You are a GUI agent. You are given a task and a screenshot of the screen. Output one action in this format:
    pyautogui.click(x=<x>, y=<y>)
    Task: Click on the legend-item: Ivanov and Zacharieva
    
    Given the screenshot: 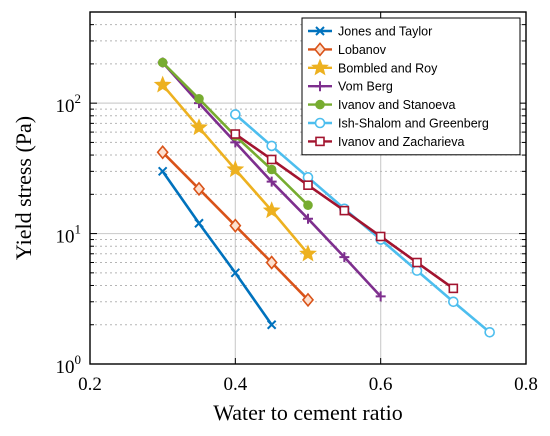 What is the action you would take?
    pyautogui.click(x=386, y=142)
    